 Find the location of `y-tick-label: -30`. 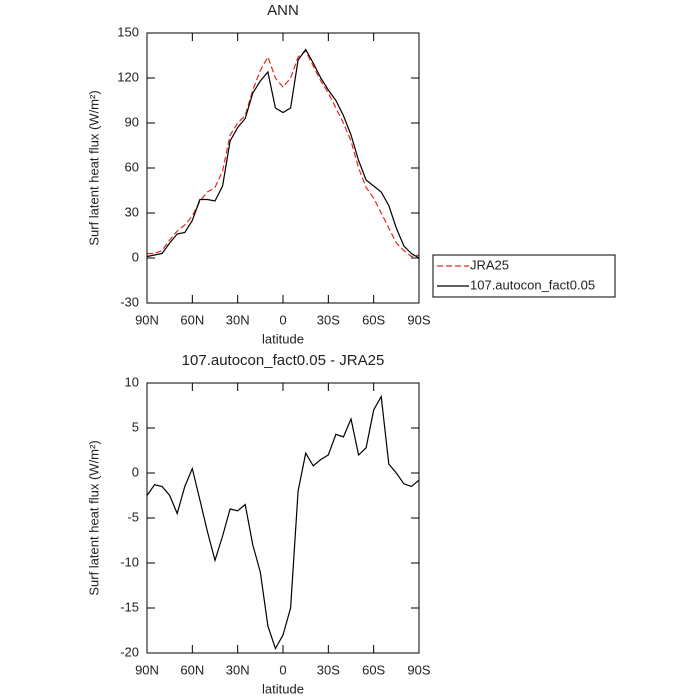

y-tick-label: -30 is located at coordinates (129, 301).